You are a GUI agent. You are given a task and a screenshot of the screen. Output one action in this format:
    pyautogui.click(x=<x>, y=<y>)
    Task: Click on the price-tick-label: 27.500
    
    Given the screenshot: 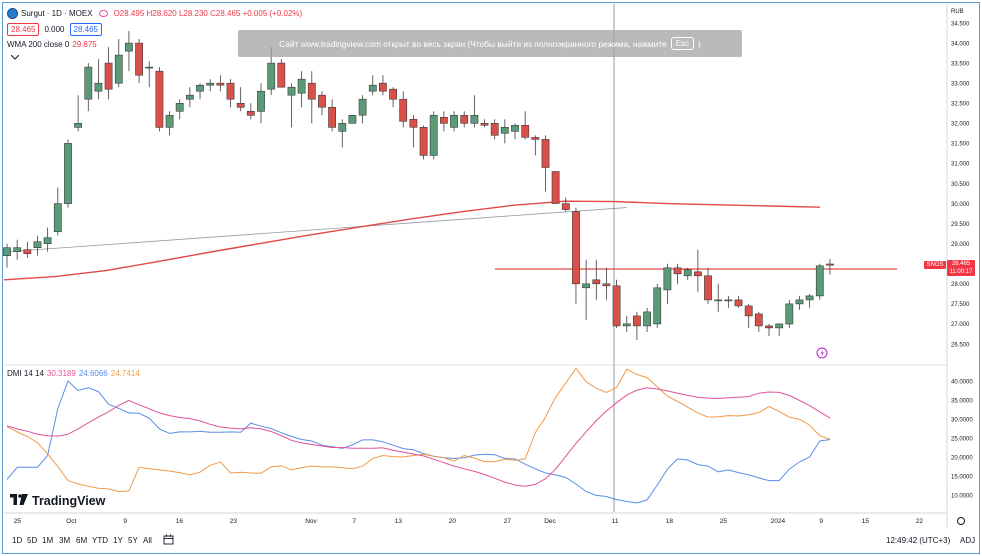 What is the action you would take?
    pyautogui.click(x=960, y=305)
    